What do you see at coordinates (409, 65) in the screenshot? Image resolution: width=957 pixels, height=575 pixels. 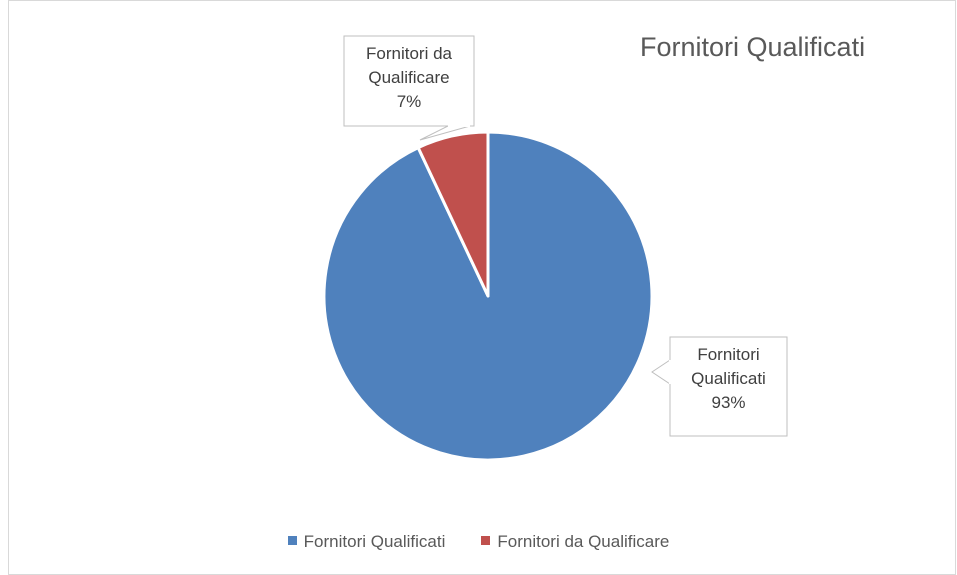 I see `data-label-category: Fornitori da Qualificare` at bounding box center [409, 65].